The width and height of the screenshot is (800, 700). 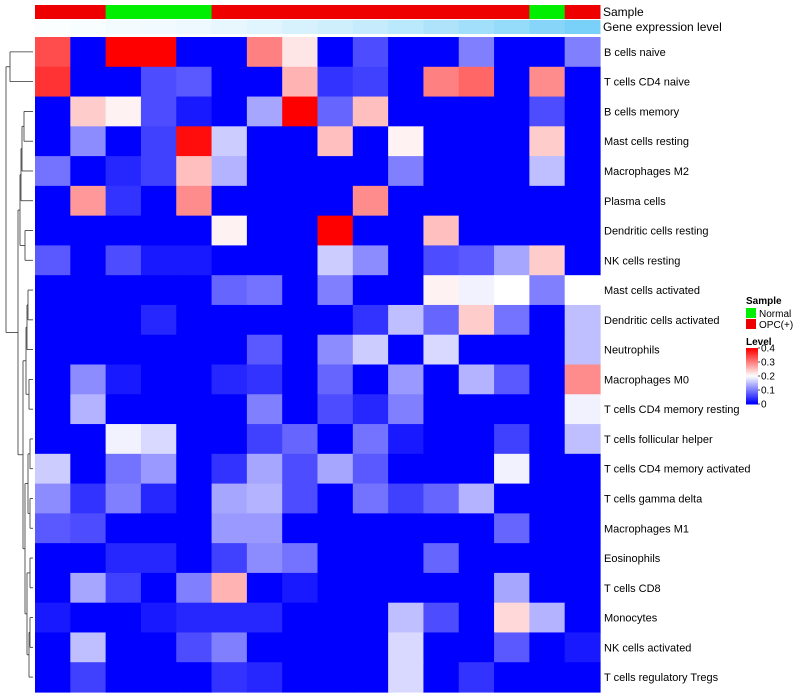 I want to click on legend-sample-swatch, so click(x=751, y=313).